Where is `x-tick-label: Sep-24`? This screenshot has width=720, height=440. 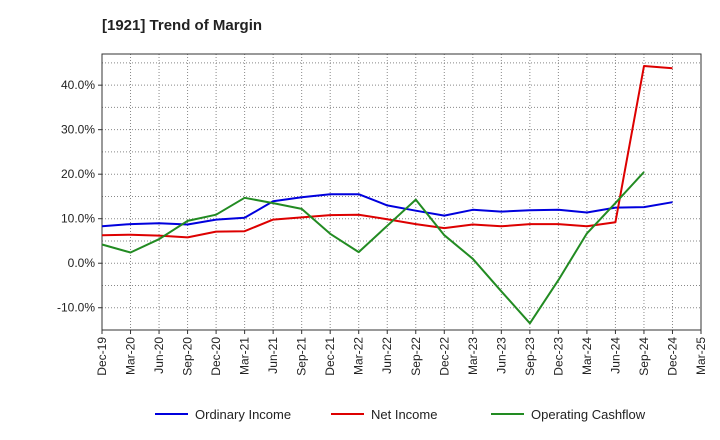
x-tick-label: Sep-24 is located at coordinates (644, 356).